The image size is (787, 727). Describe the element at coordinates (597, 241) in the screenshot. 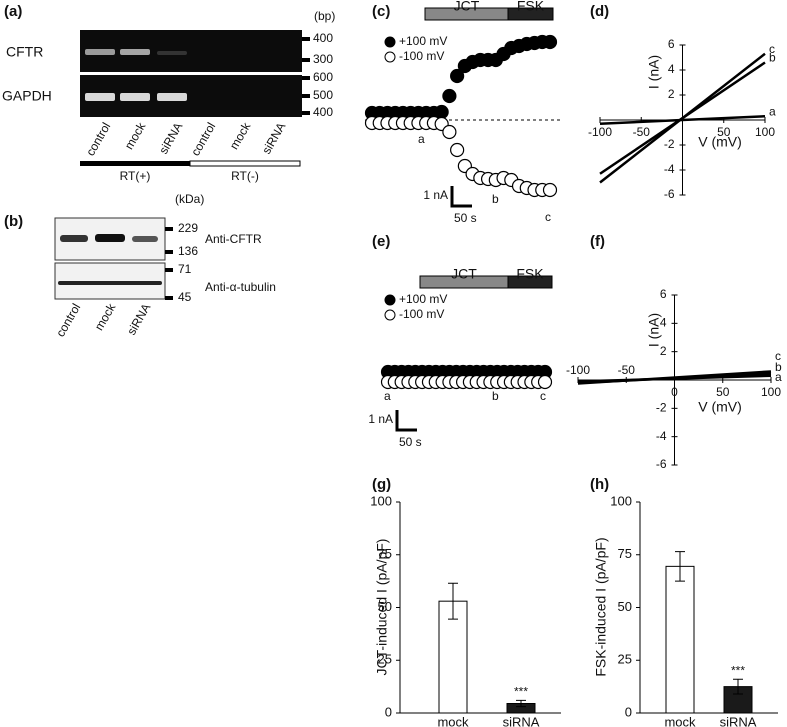

I see `panel-label: (f)` at that location.